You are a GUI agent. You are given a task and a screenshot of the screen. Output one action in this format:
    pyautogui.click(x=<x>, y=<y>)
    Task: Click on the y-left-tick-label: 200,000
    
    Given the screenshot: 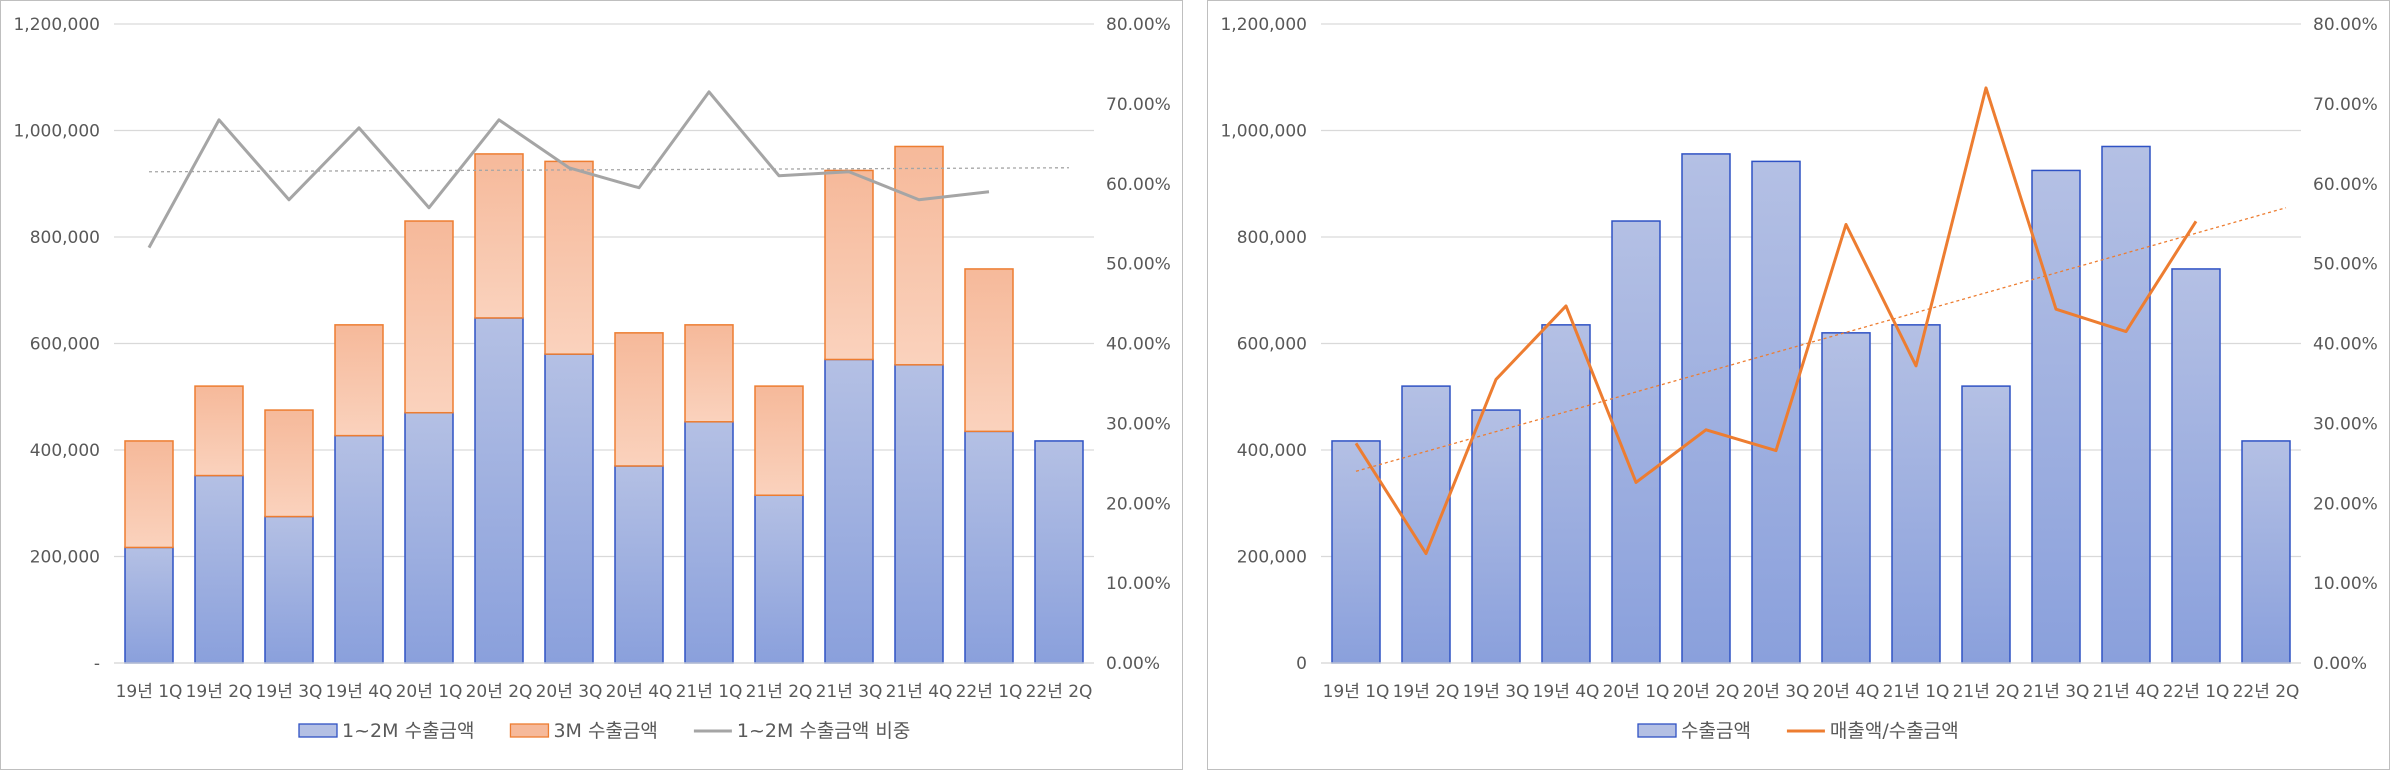 What is the action you would take?
    pyautogui.click(x=65, y=558)
    